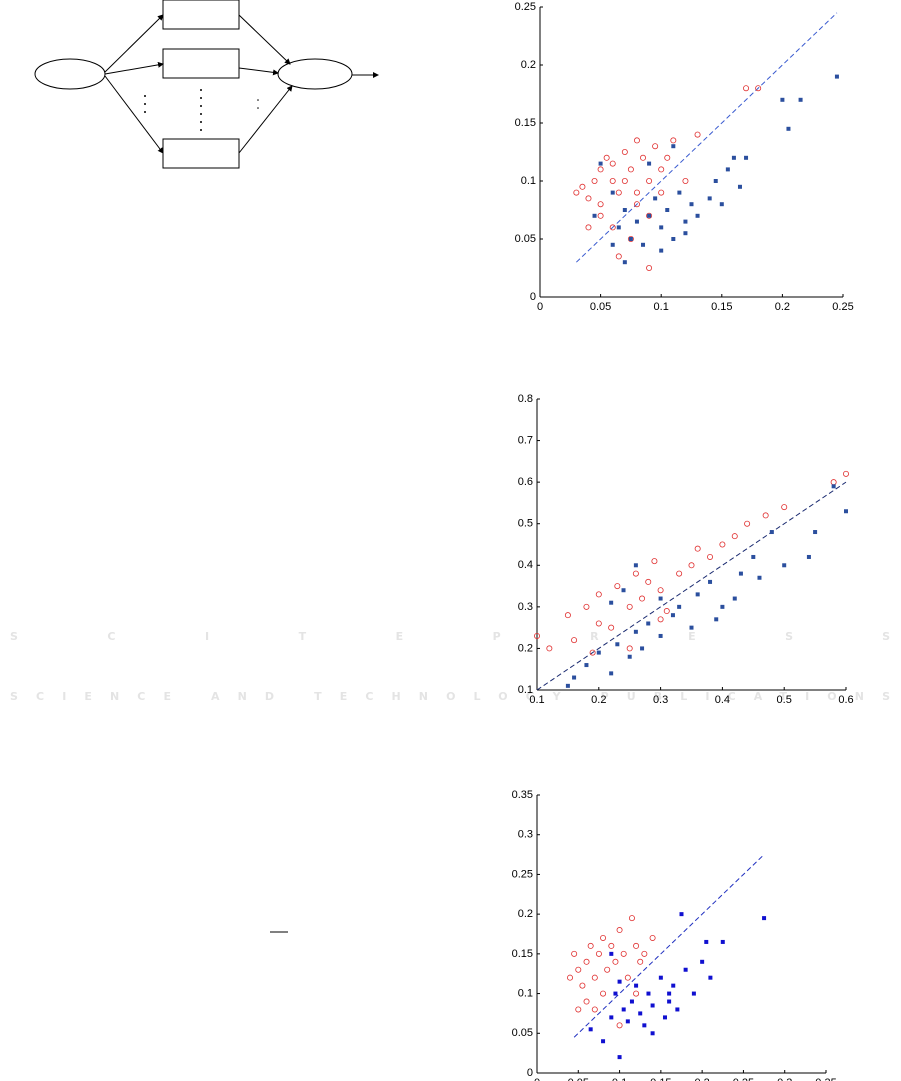  Describe the element at coordinates (525, 993) in the screenshot. I see `y-tick-label: 0.1` at that location.